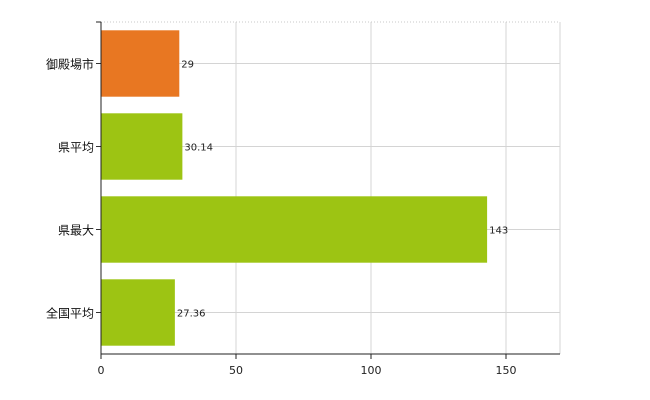  I want to click on category-label-1: 県平均, so click(76, 148).